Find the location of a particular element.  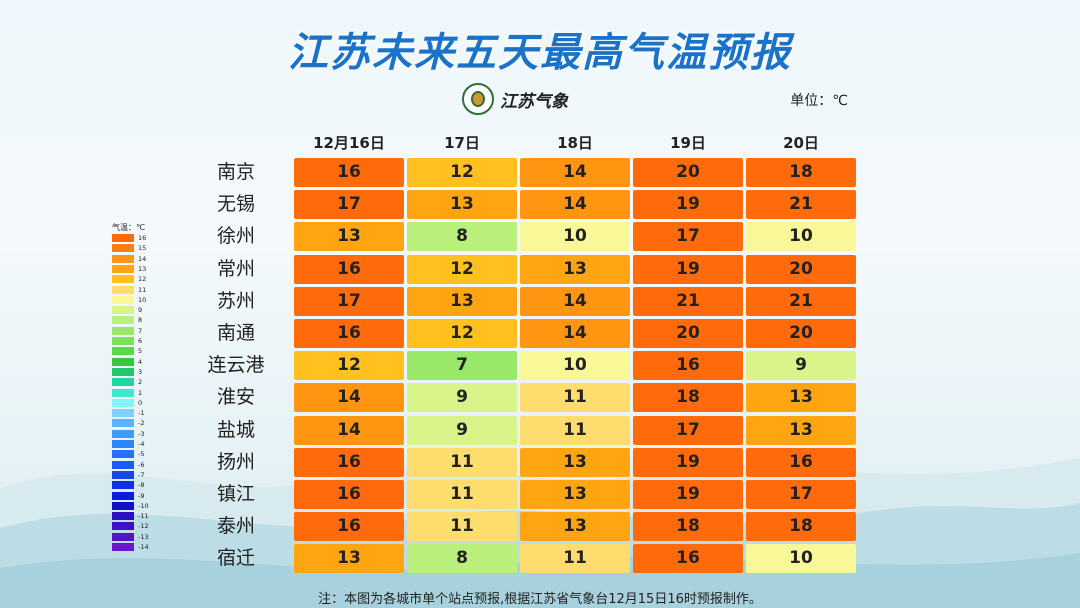

city-label: 连云港 is located at coordinates (236, 365).